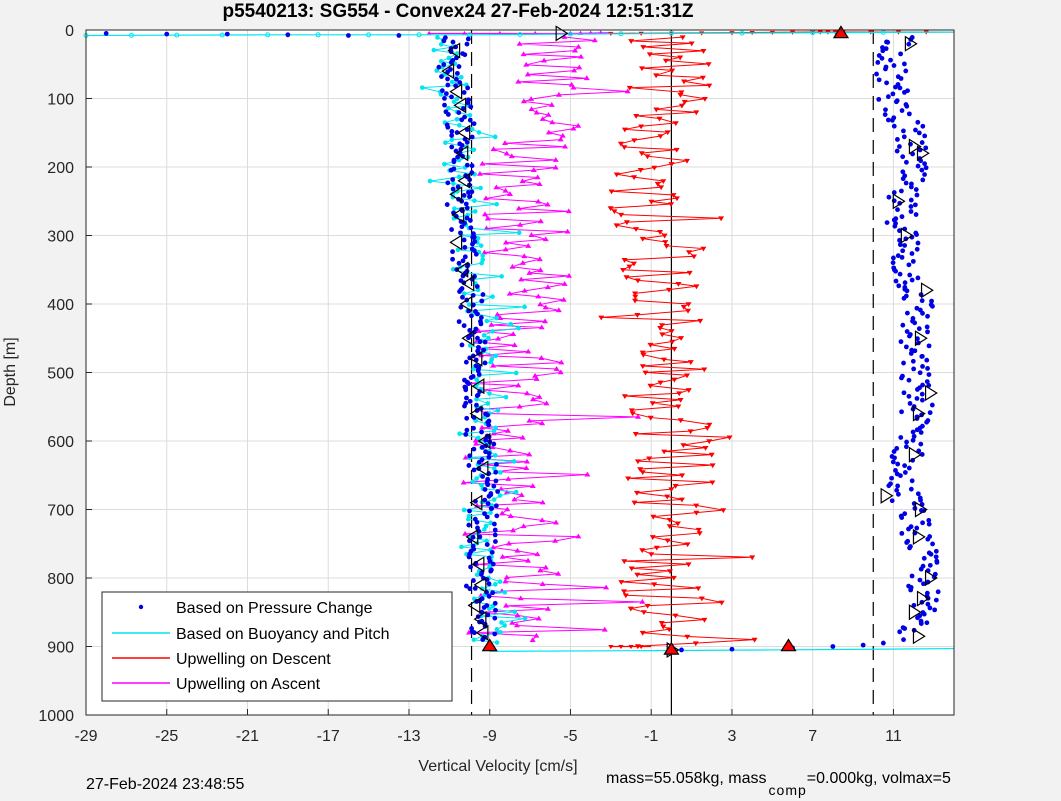 The height and width of the screenshot is (801, 1061). Describe the element at coordinates (60, 168) in the screenshot. I see `y-tick-label: 200` at that location.